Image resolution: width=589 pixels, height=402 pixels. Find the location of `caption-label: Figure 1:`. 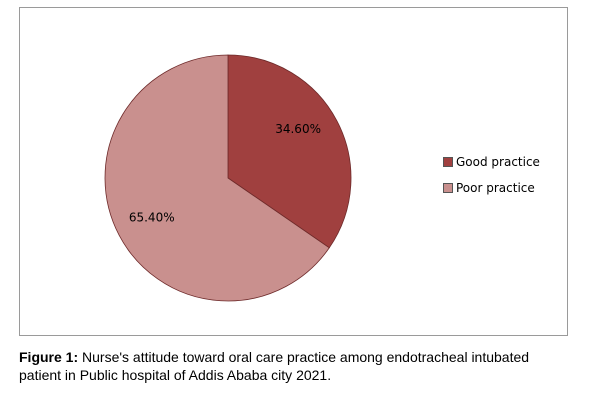

caption-label: Figure 1: is located at coordinates (49, 357).